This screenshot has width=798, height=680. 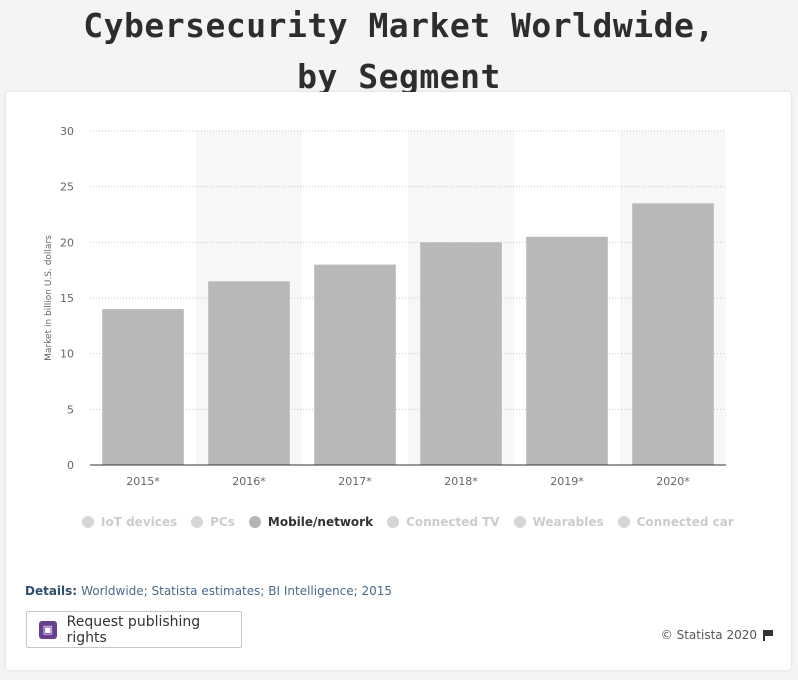 What do you see at coordinates (51, 591) in the screenshot?
I see `details-label: Details:` at bounding box center [51, 591].